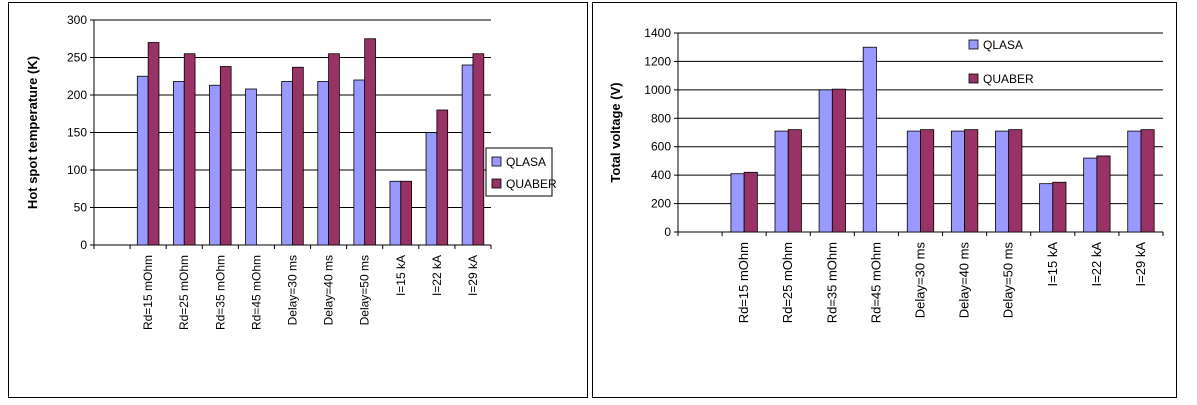 The image size is (1197, 405). I want to click on y-tick-label: 1000, so click(657, 90).